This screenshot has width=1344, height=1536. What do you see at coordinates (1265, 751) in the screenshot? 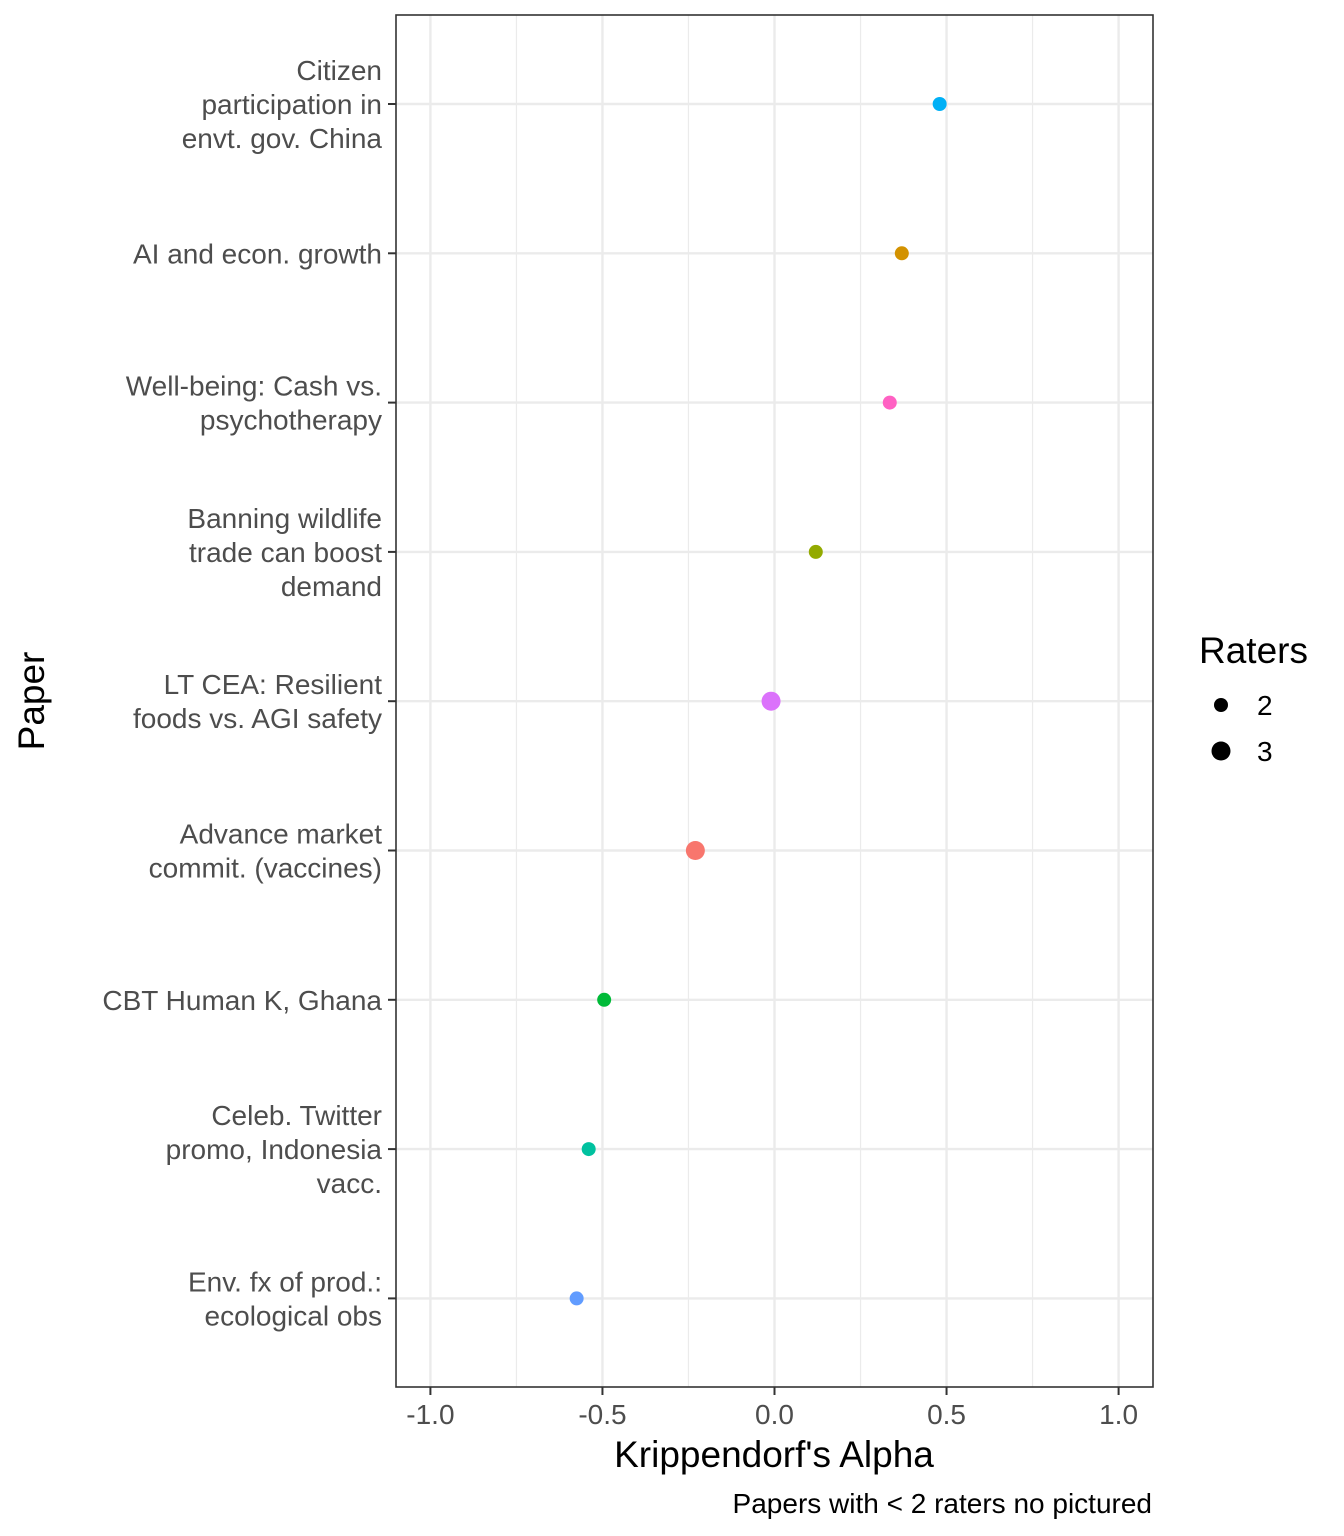
I see `legend-label: 3` at bounding box center [1265, 751].